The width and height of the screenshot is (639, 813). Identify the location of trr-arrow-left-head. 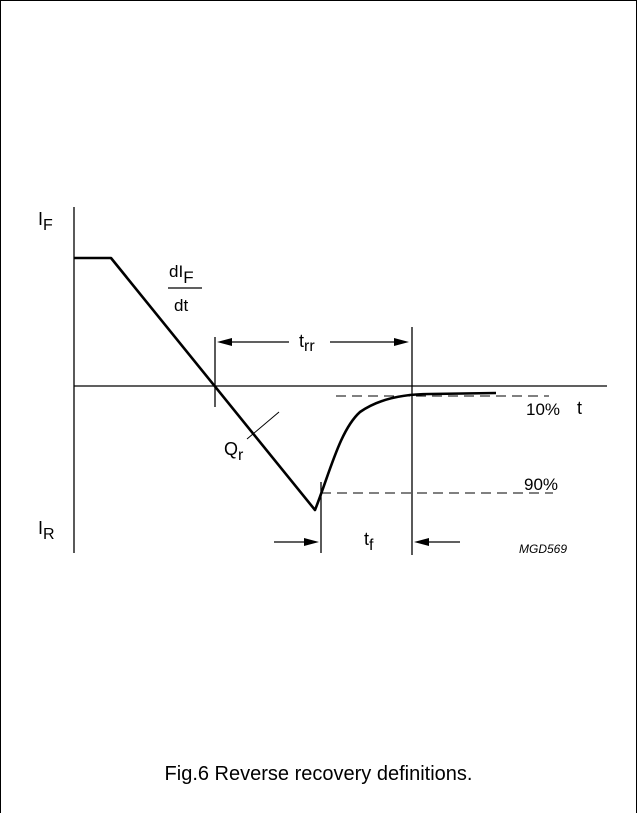
(224, 342).